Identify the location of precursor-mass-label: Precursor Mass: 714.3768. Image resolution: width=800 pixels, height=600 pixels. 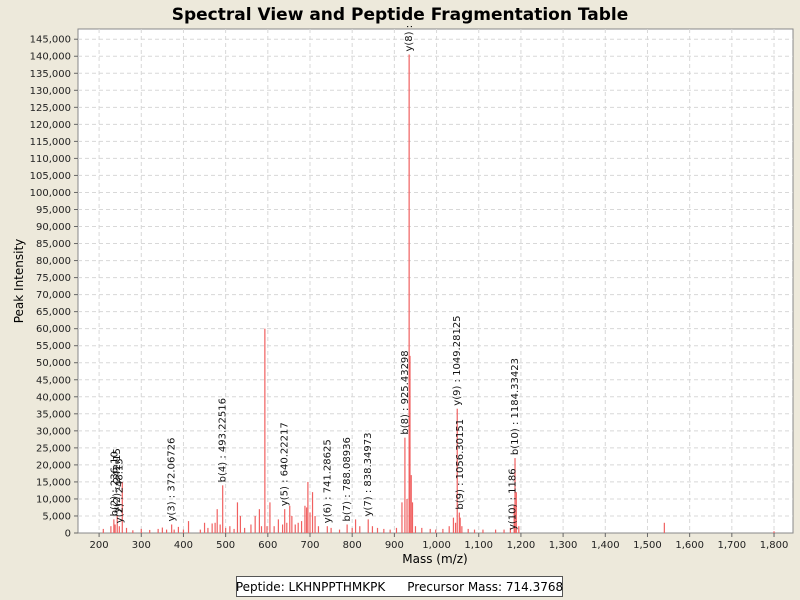
(485, 586).